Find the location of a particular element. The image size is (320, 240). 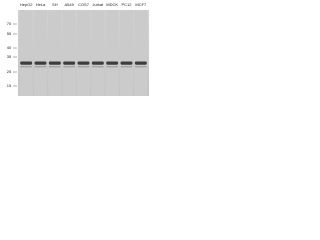

lane-label: HeLa is located at coordinates (41, 4).